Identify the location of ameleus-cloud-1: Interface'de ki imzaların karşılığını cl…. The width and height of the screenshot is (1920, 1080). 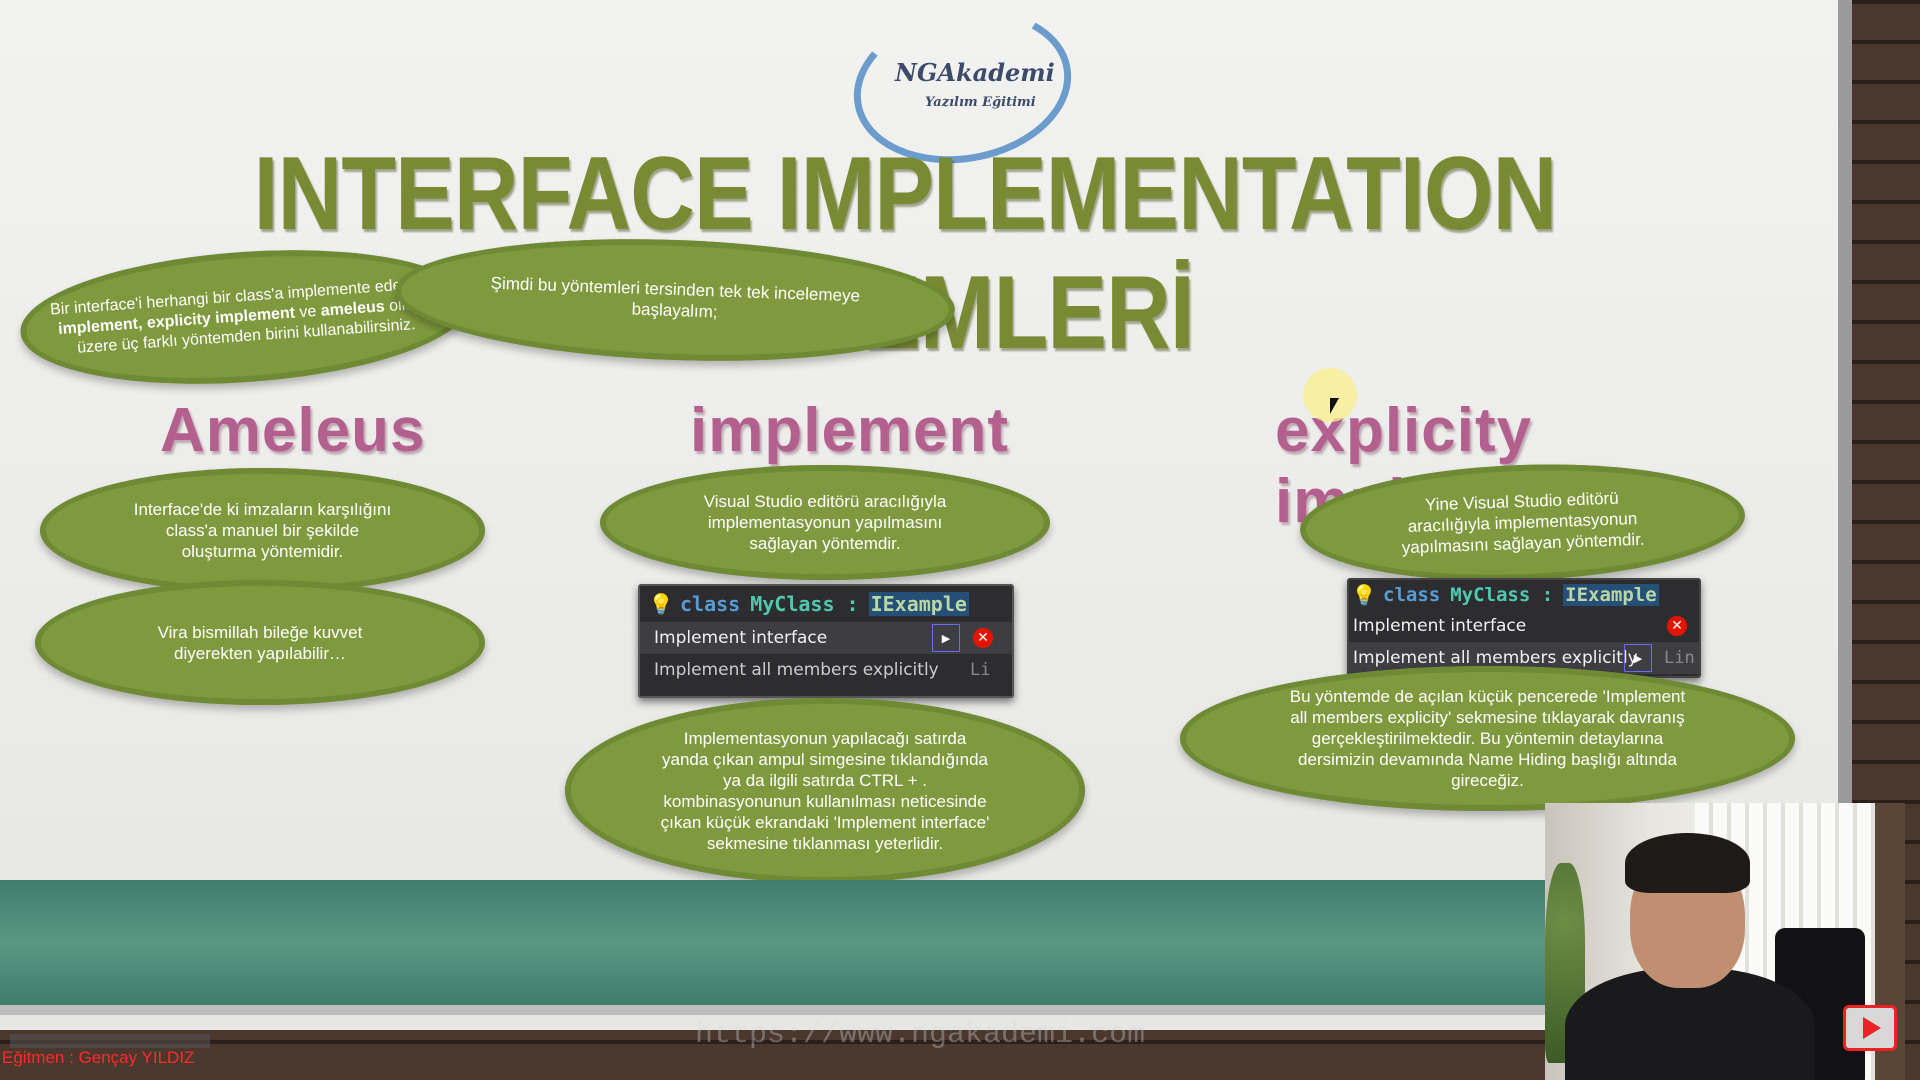
(262, 530).